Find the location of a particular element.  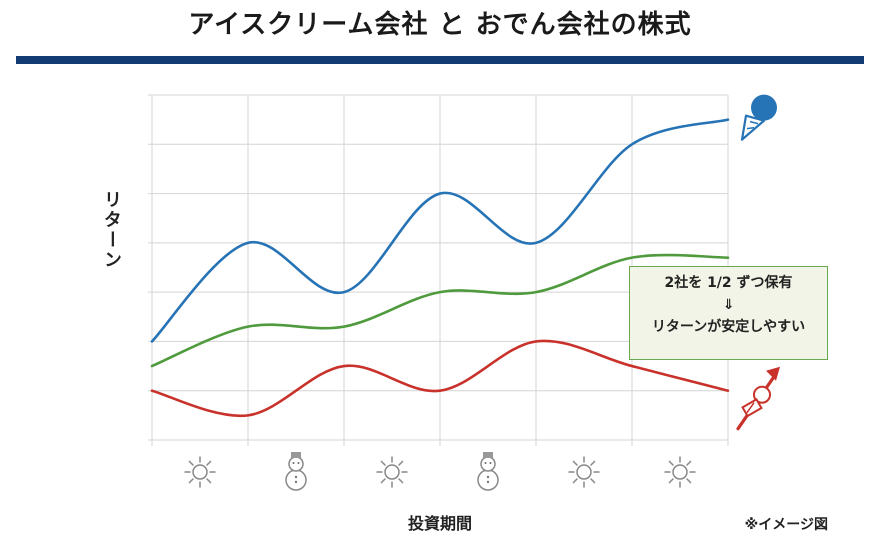

annotation-line-2: リターンが安定しやすい is located at coordinates (728, 327).